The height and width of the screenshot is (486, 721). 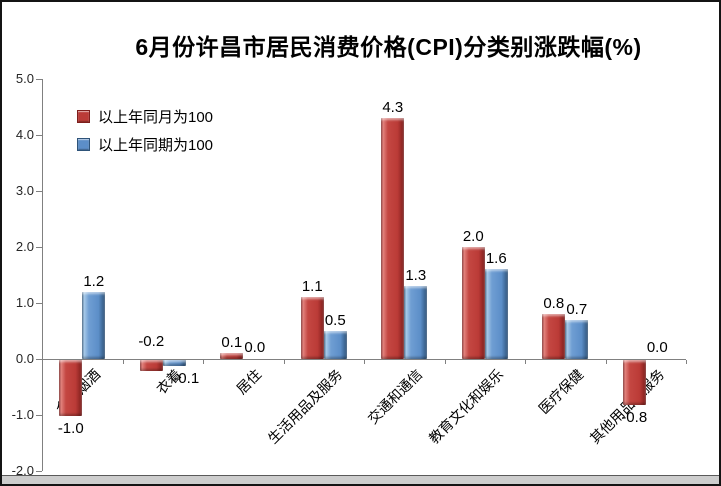 I want to click on y-tick-label: 0.0, so click(x=24, y=358).